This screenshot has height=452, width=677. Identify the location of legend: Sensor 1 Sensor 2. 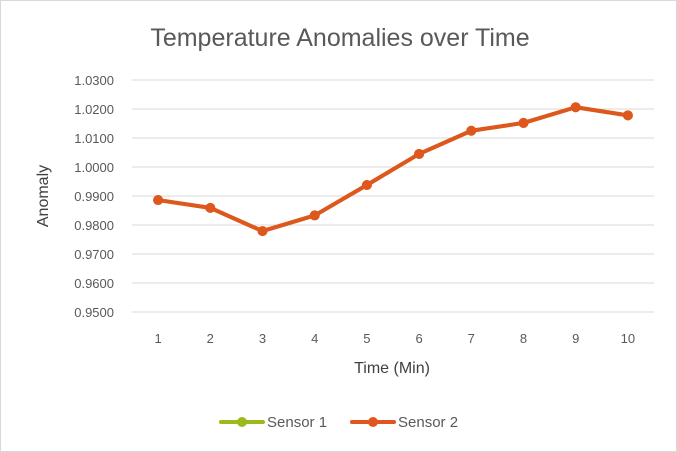
(338, 422).